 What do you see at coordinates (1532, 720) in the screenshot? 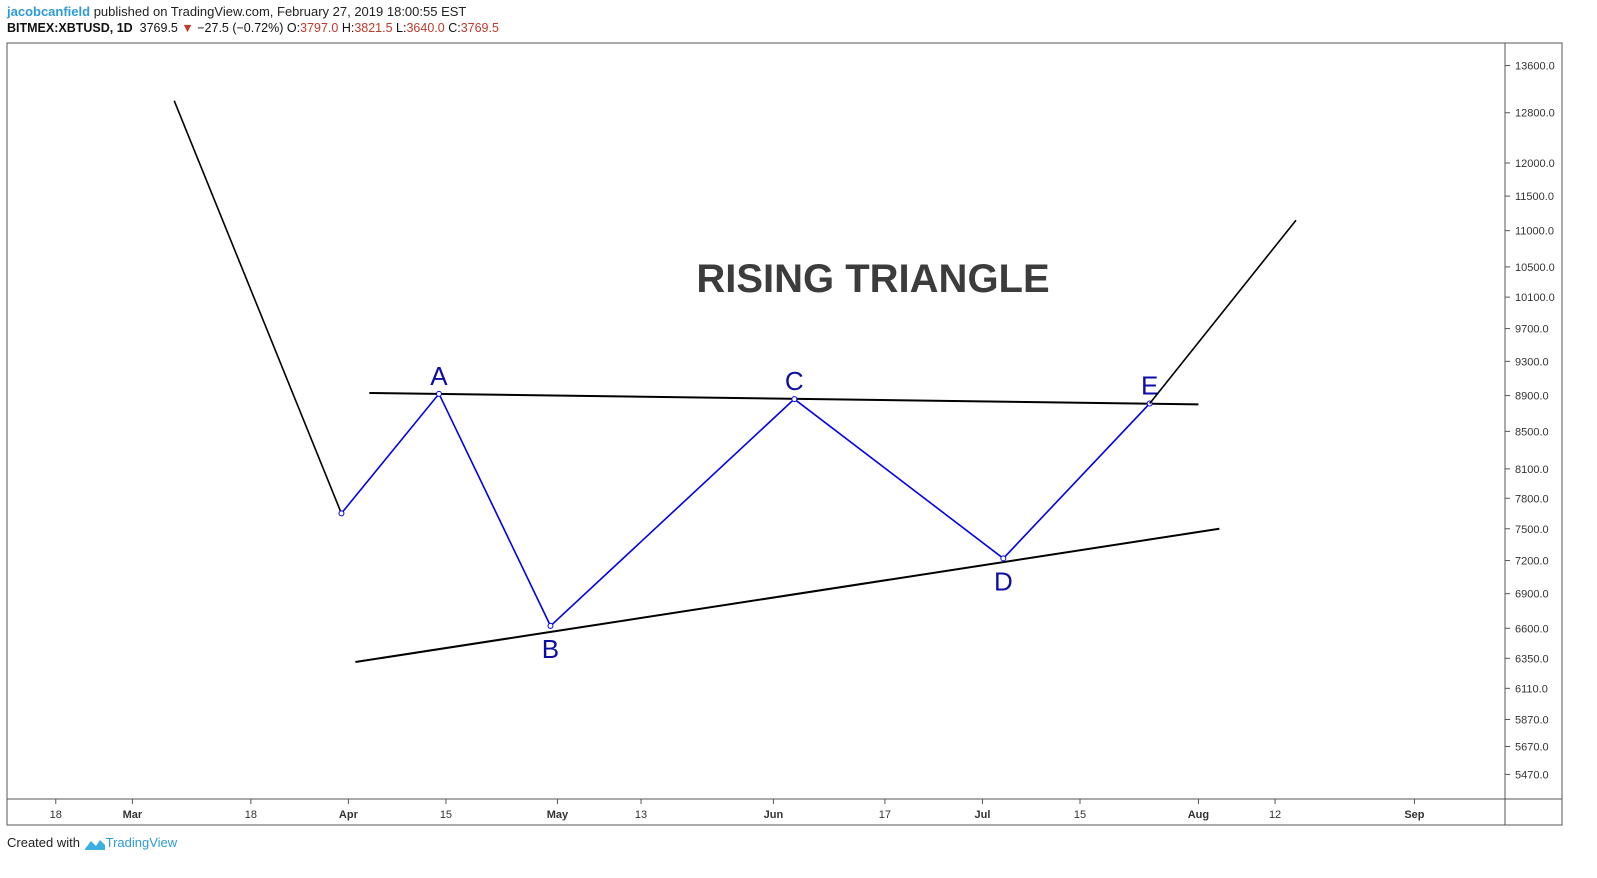
I see `y-tick-label: 5870.0` at bounding box center [1532, 720].